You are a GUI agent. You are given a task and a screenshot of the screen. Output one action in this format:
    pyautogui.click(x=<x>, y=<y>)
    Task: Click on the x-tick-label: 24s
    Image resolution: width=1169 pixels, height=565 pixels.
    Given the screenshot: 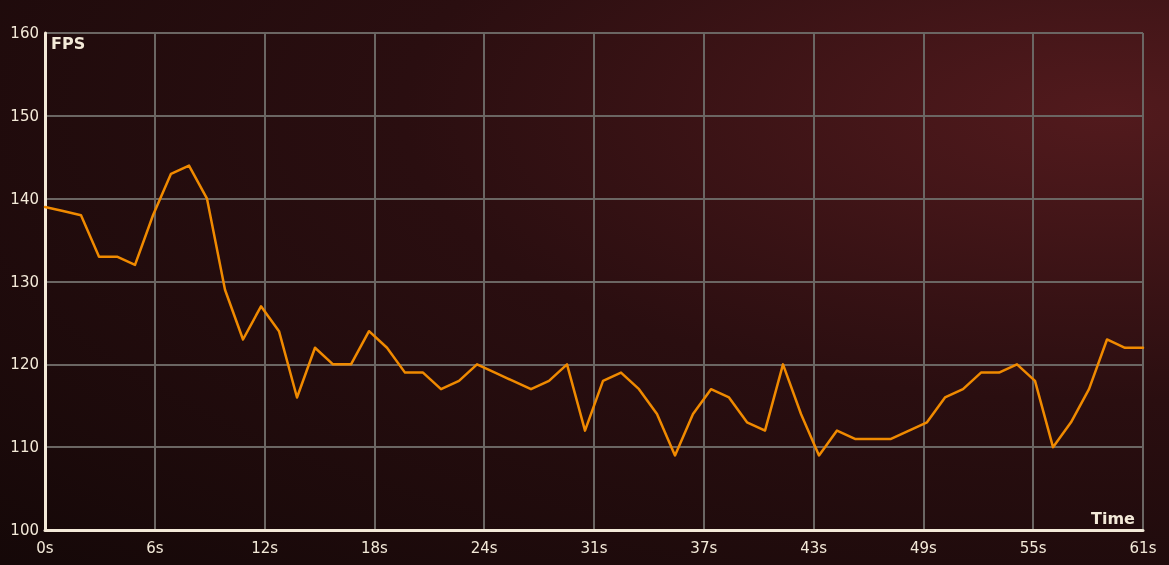 What is the action you would take?
    pyautogui.click(x=484, y=547)
    